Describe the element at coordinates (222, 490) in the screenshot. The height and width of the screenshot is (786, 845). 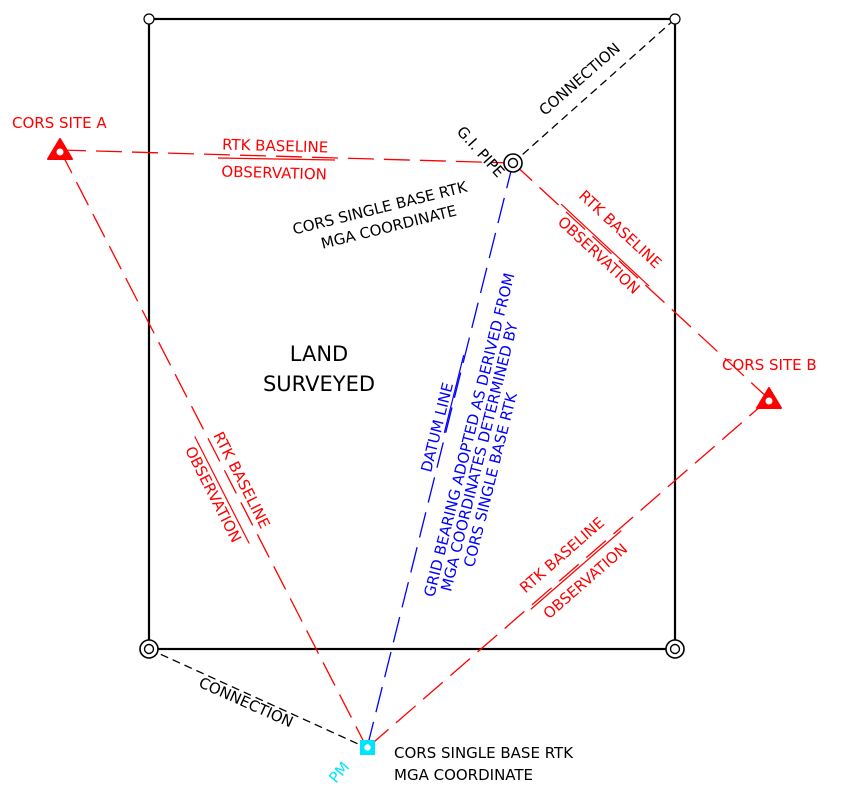
I see `rtk-left-divider` at that location.